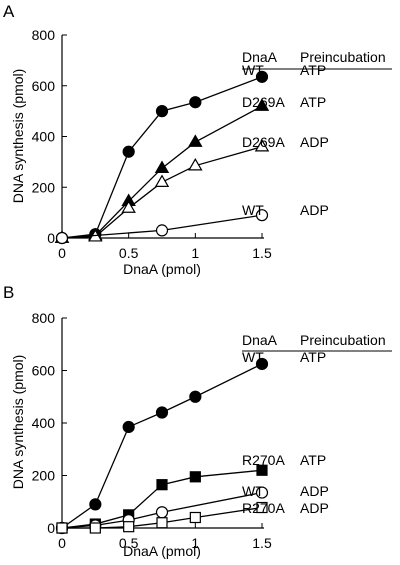  What do you see at coordinates (9, 11) in the screenshot?
I see `panel-a-letter: A` at bounding box center [9, 11].